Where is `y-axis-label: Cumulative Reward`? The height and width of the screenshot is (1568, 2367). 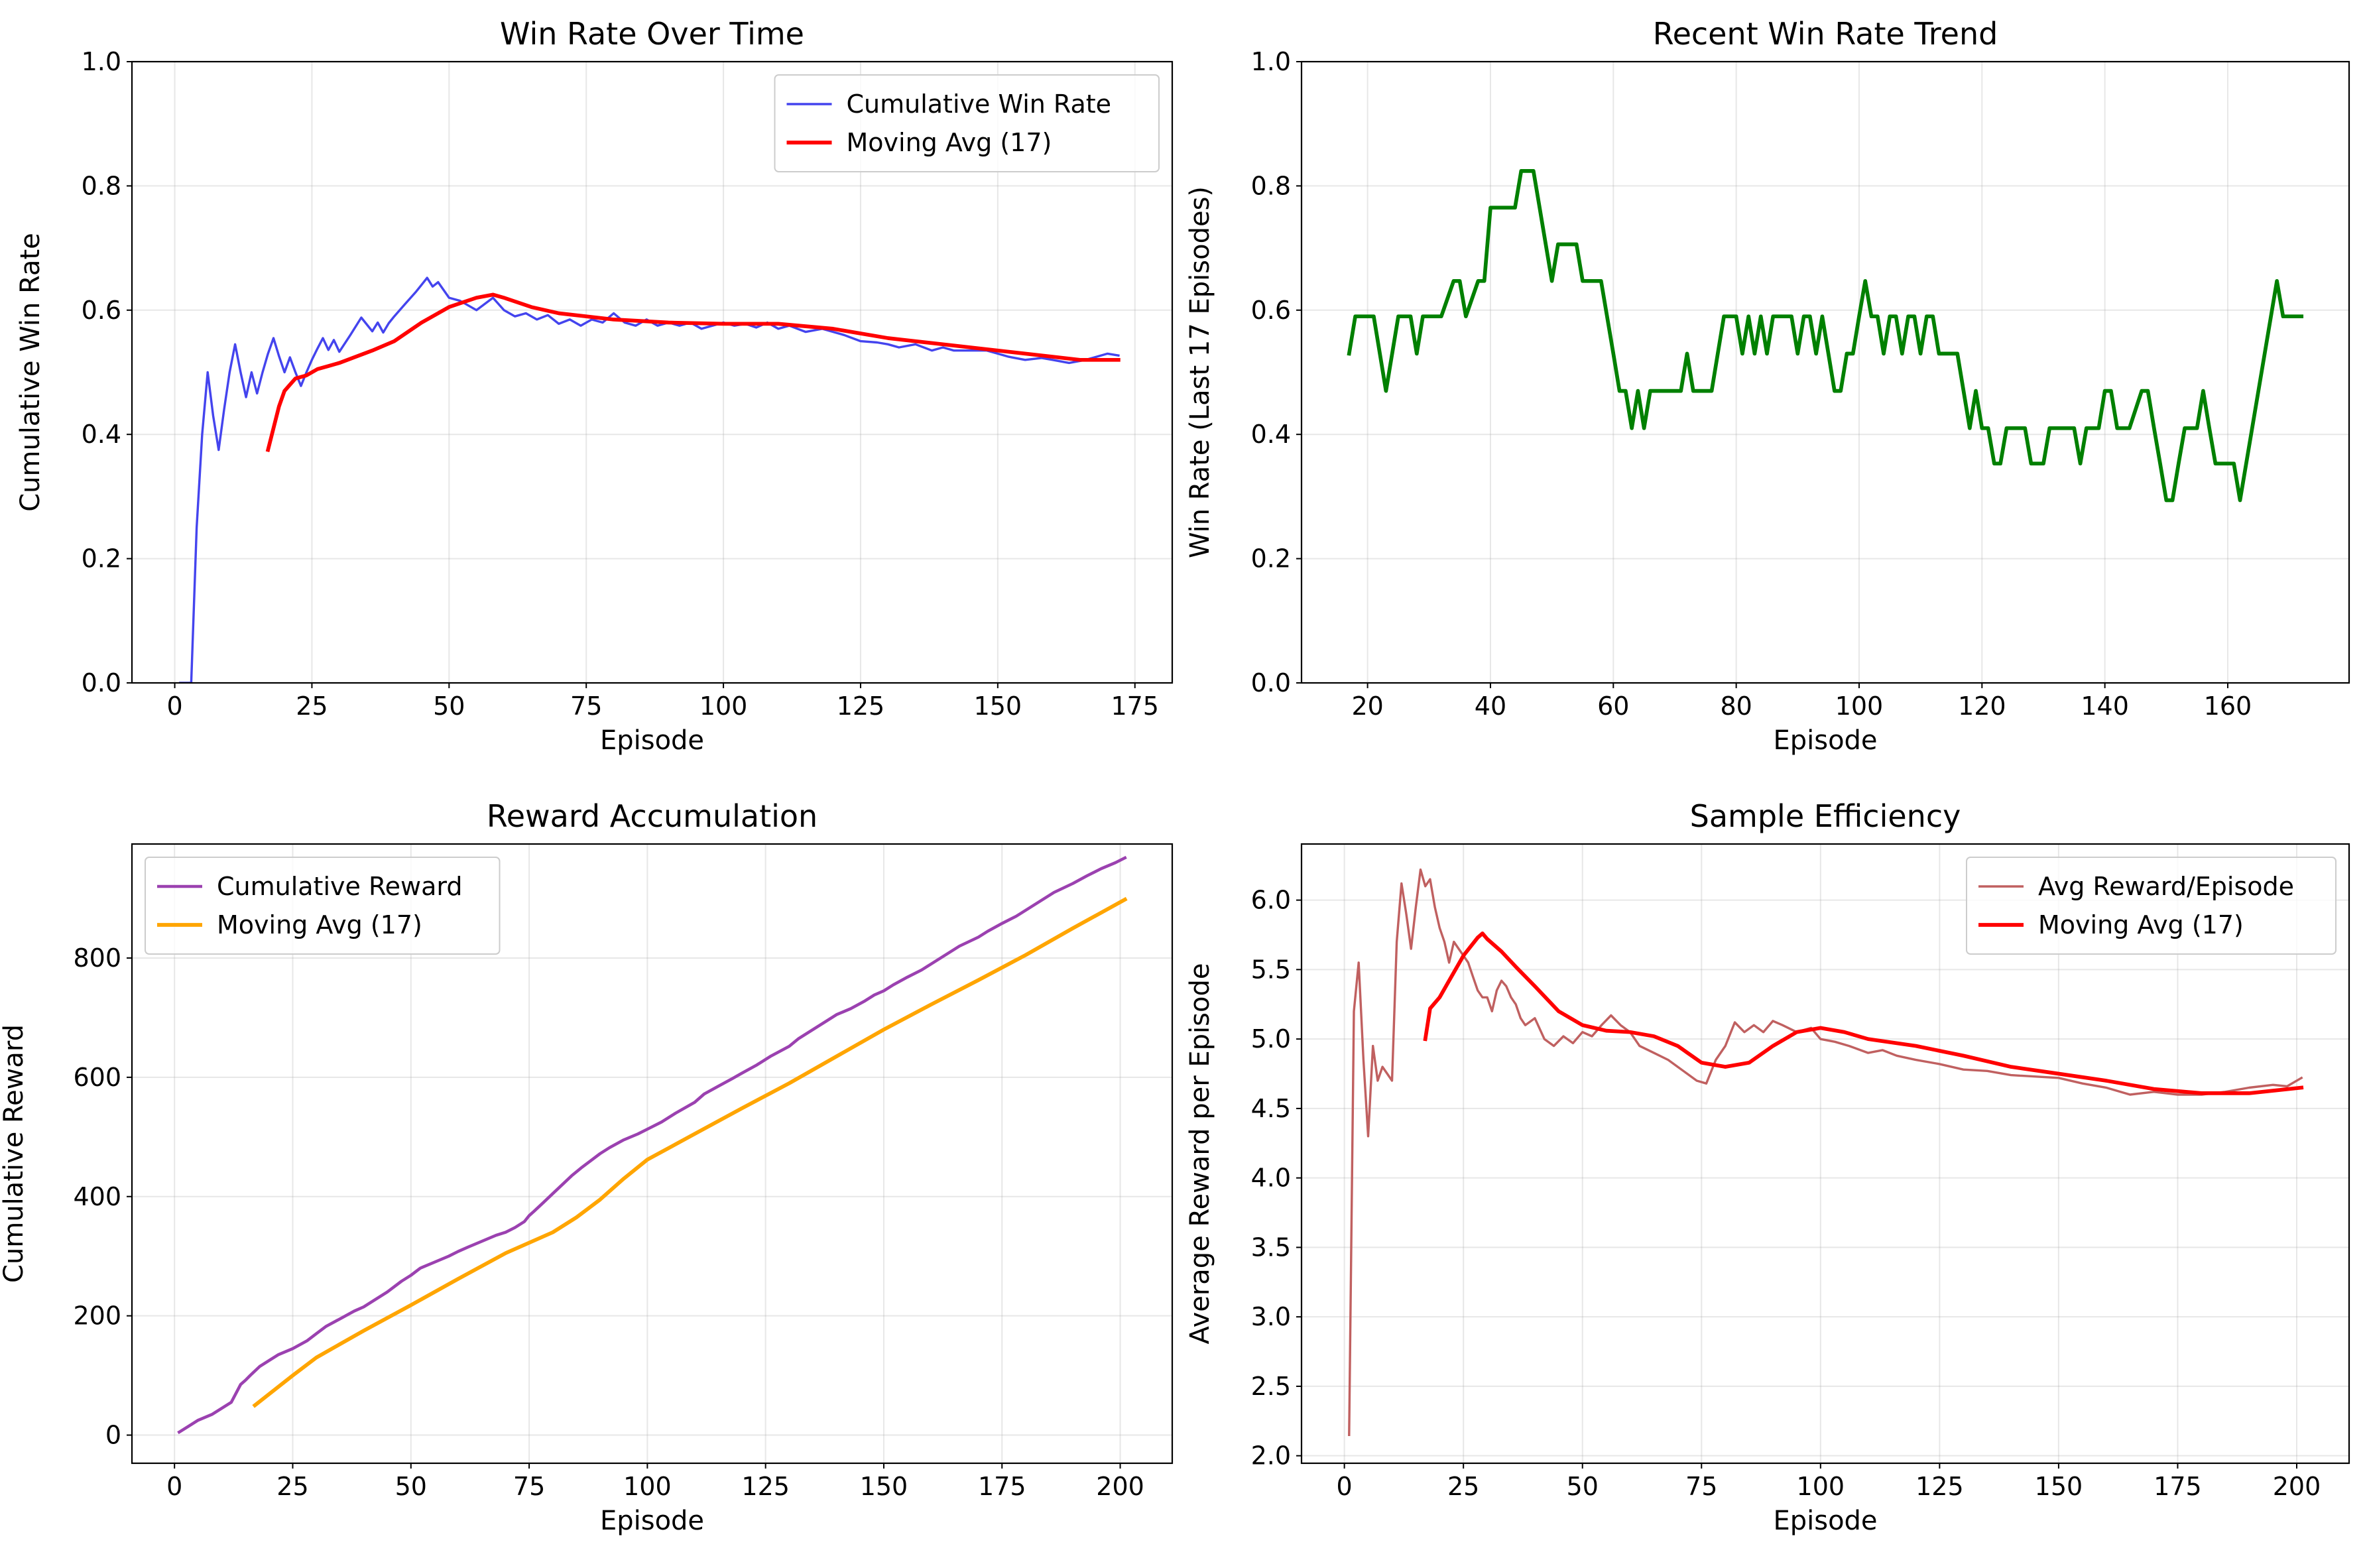 y-axis-label: Cumulative Reward is located at coordinates (14, 1153).